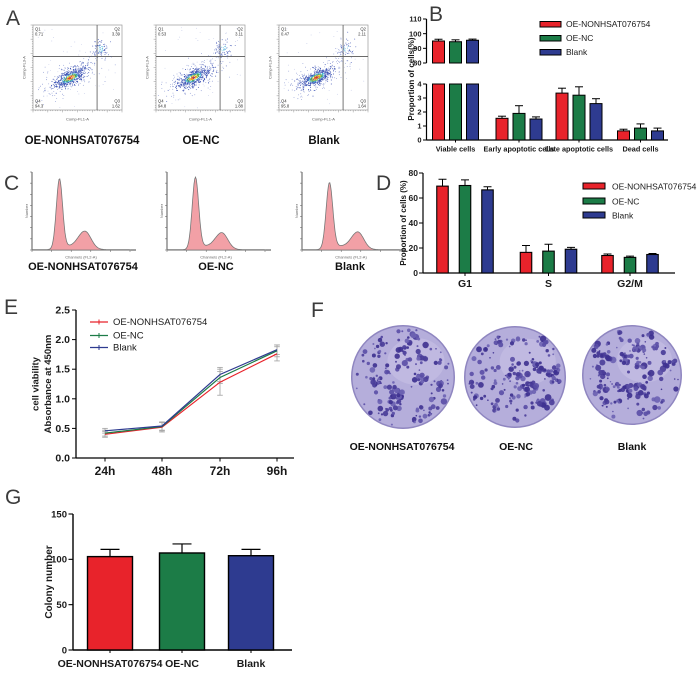  Describe the element at coordinates (239, 106) in the screenshot. I see `quadrant-value: 1.88` at that location.